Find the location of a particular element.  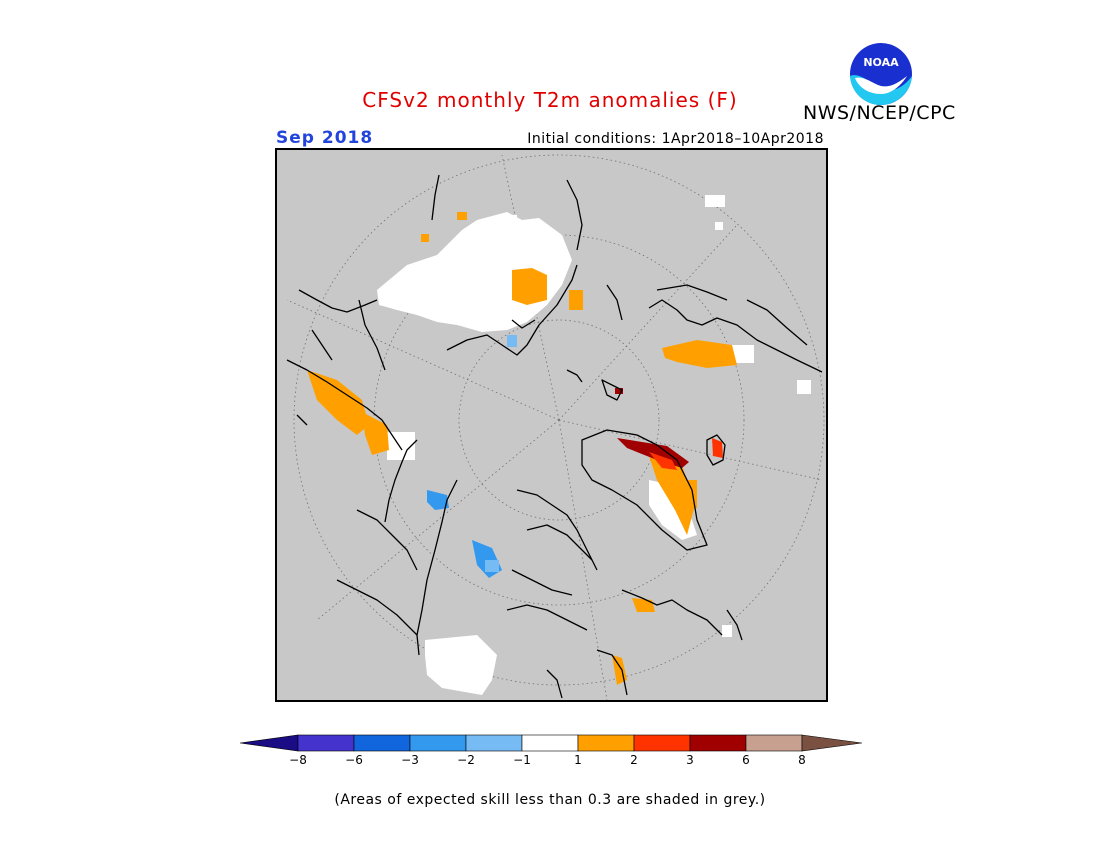

agency-label: NWS/NCEP/CPC is located at coordinates (879, 113).